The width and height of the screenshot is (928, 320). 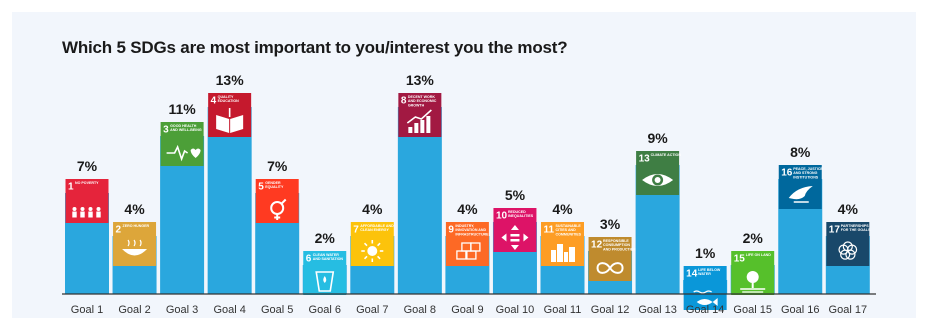 What do you see at coordinates (422, 101) in the screenshot?
I see `sdg-caption: AND ECONOMIC` at bounding box center [422, 101].